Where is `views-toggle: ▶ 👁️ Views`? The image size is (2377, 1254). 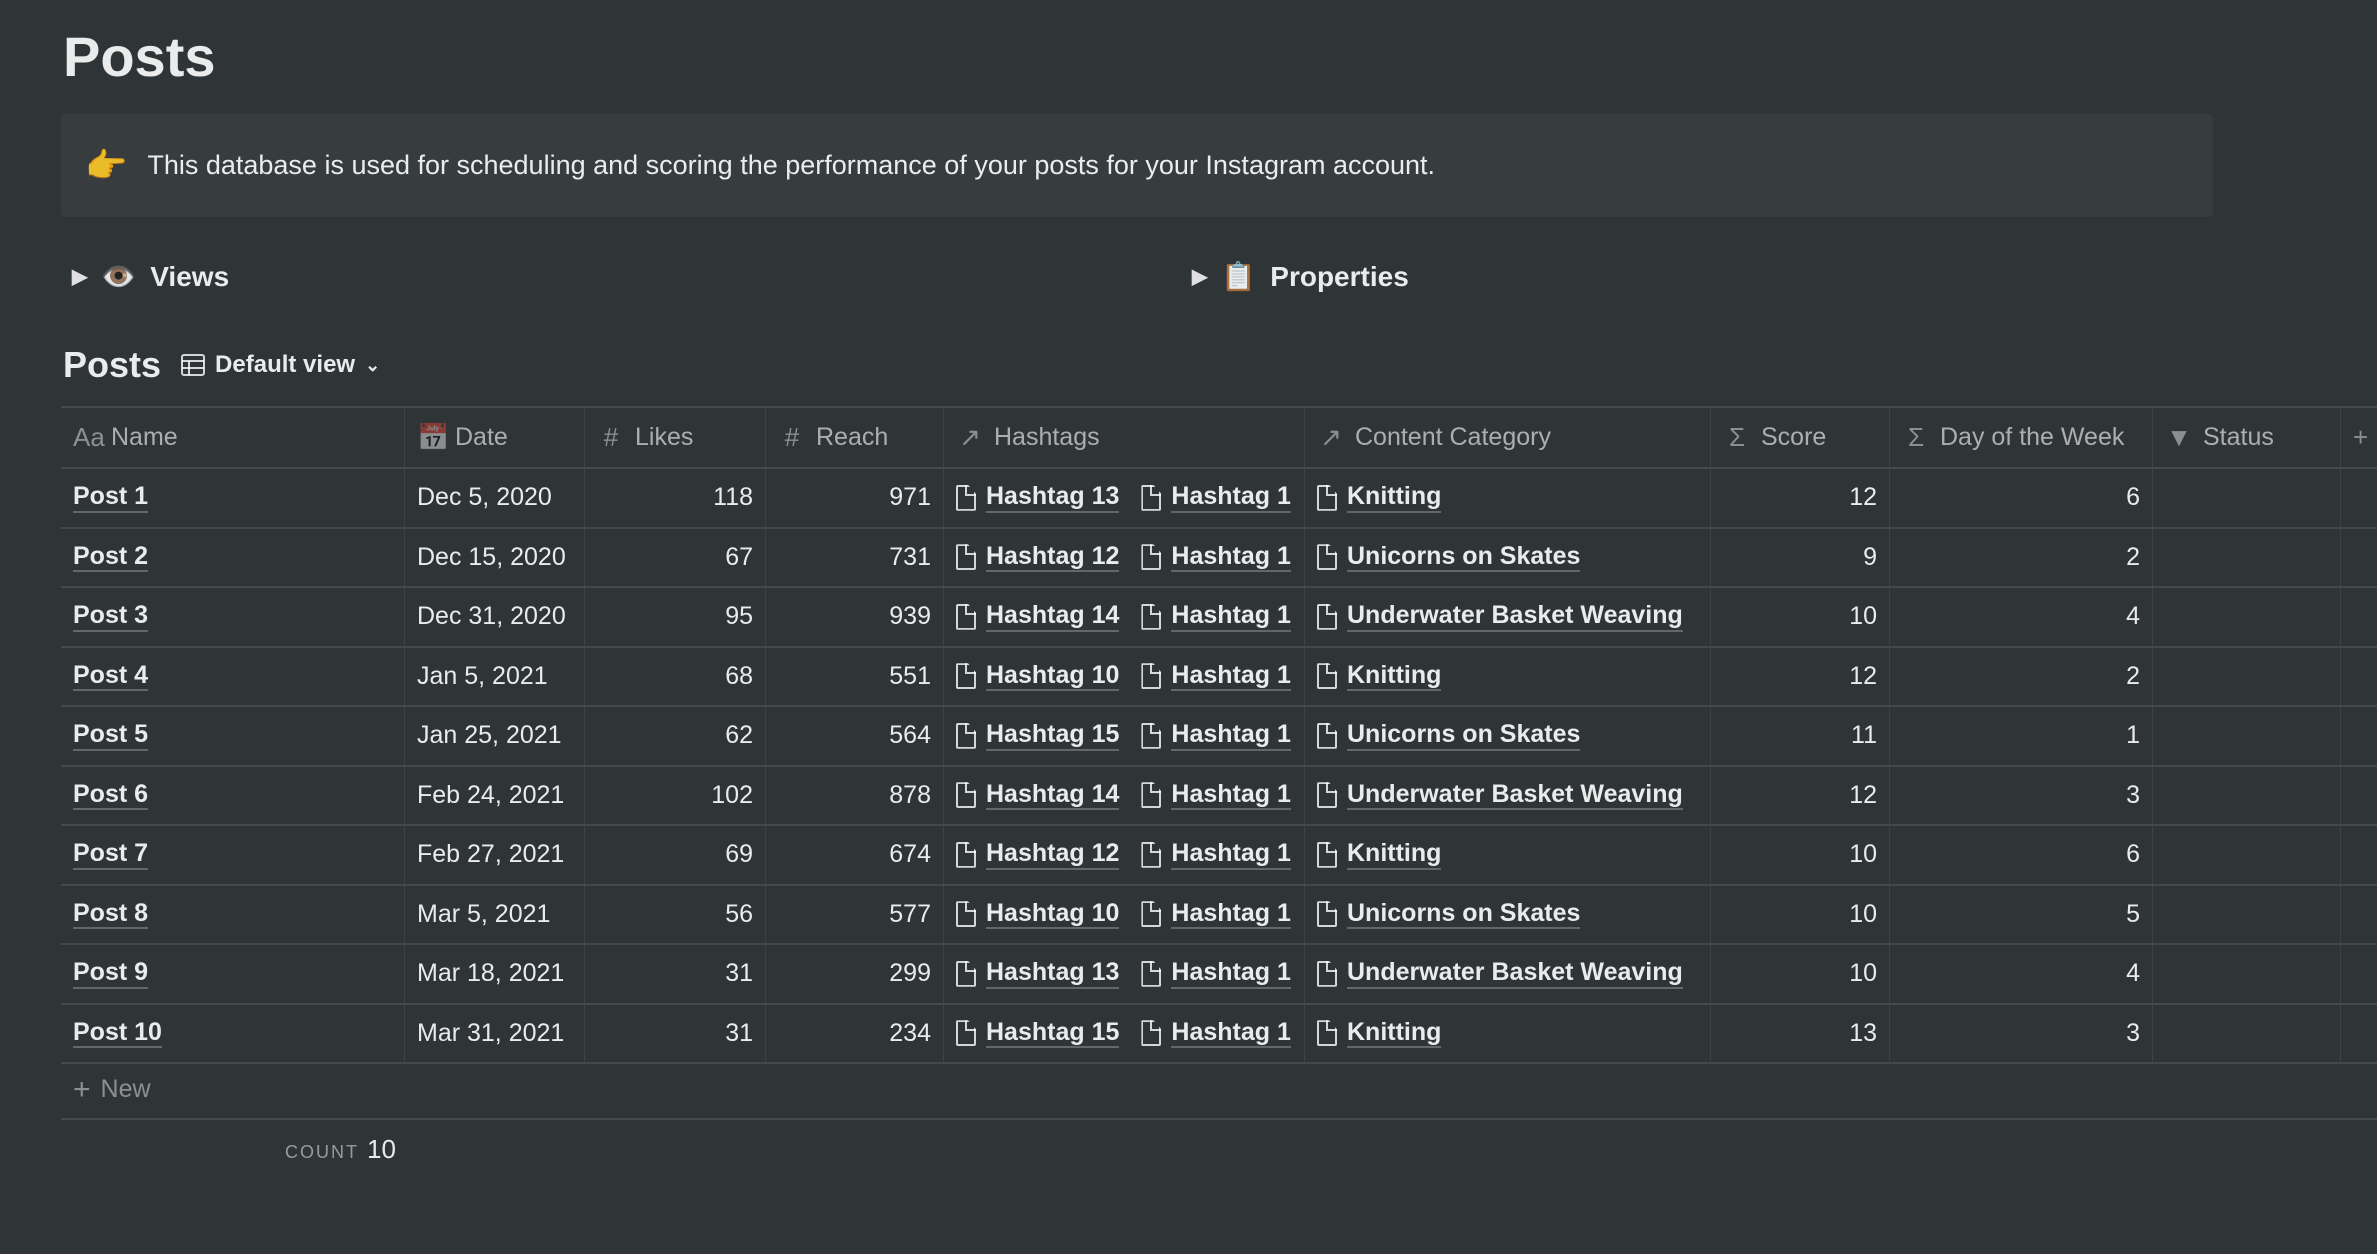 views-toggle: ▶ 👁️ Views is located at coordinates (150, 276).